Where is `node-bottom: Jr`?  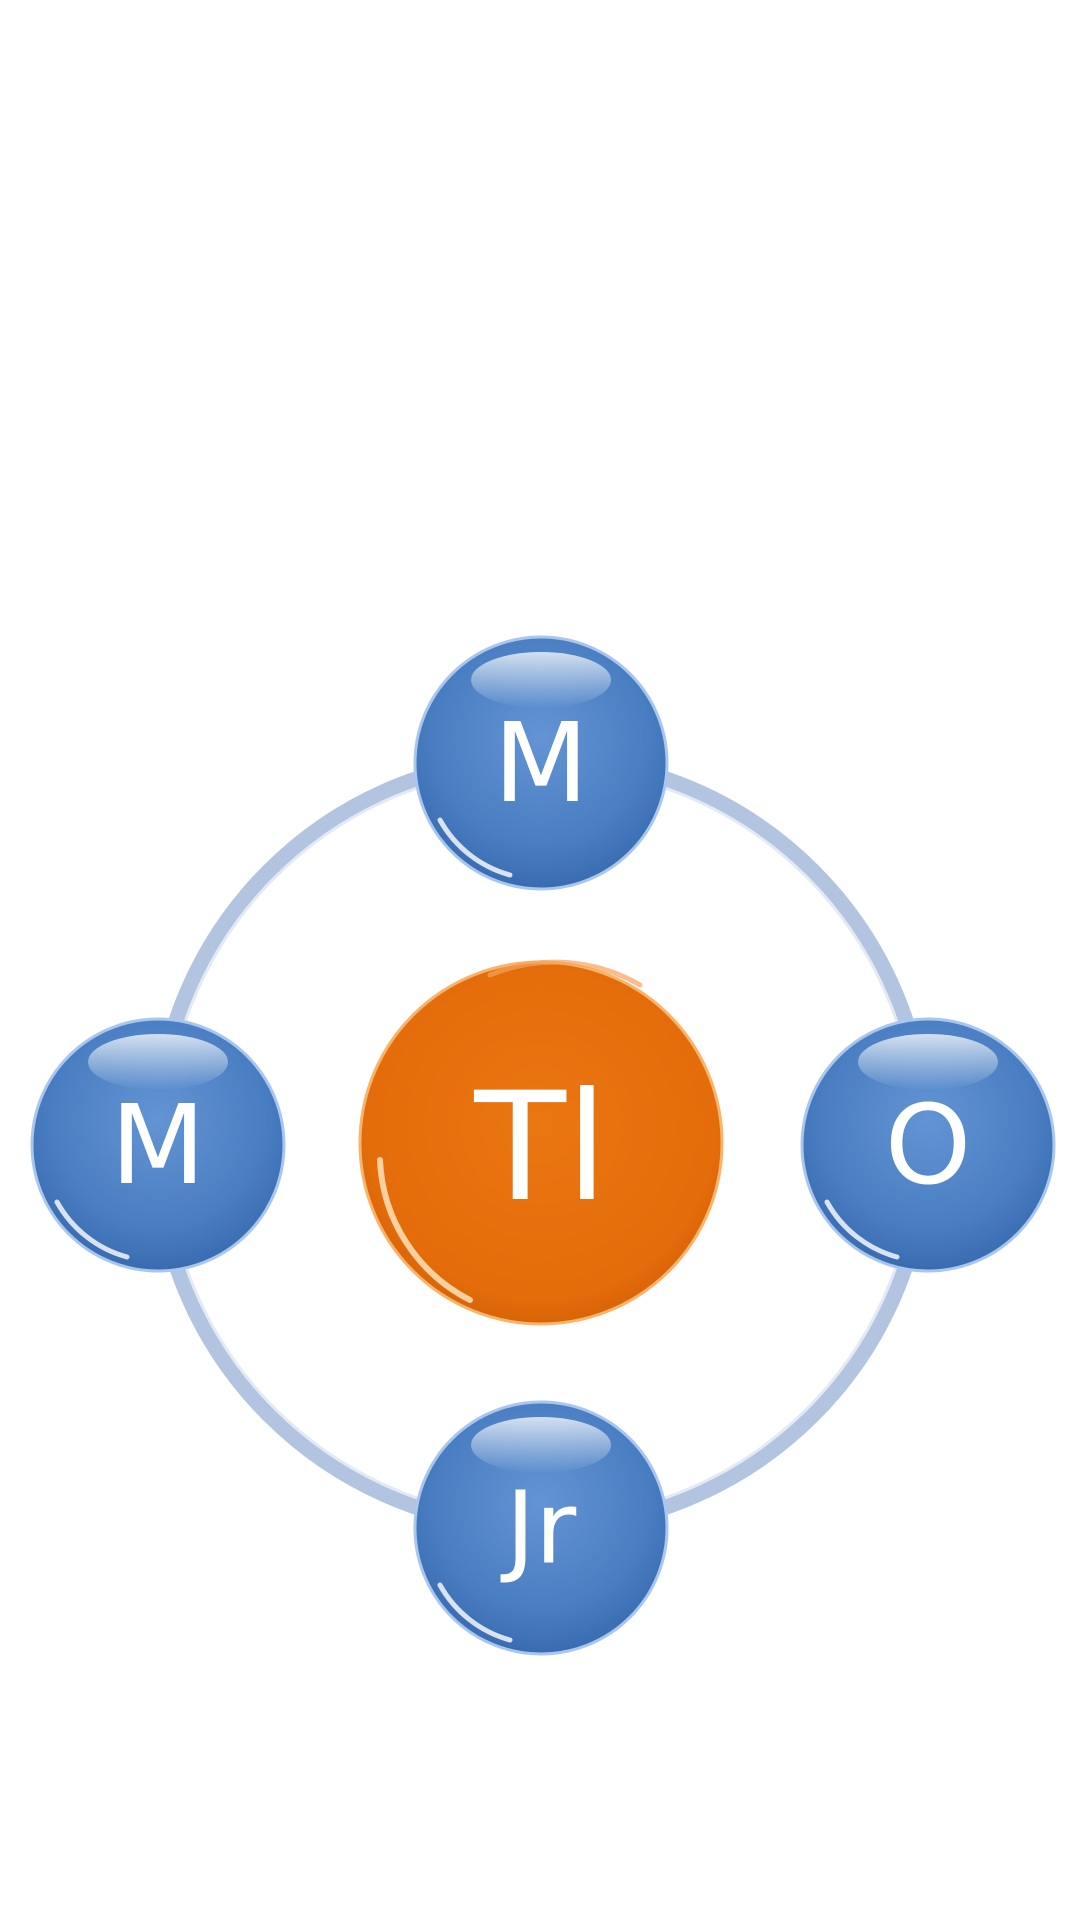 node-bottom: Jr is located at coordinates (541, 1528).